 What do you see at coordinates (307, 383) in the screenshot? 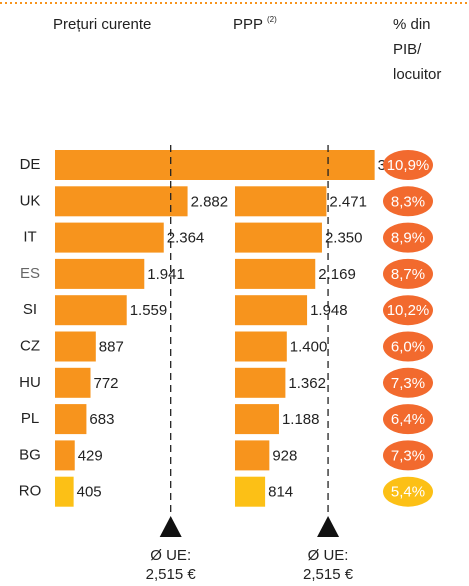
I see `value-label: 1.362` at bounding box center [307, 383].